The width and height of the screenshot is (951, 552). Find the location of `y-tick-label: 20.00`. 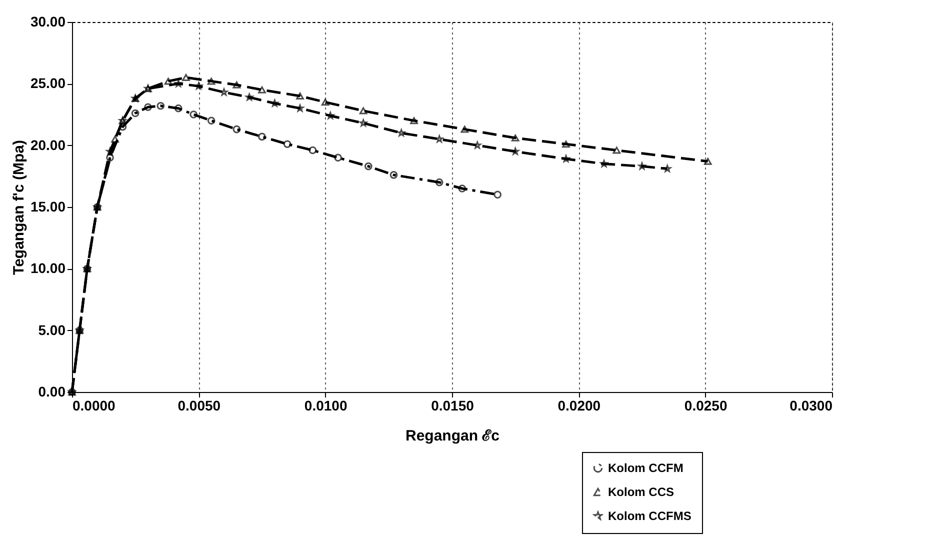

y-tick-label: 20.00 is located at coordinates (48, 144).